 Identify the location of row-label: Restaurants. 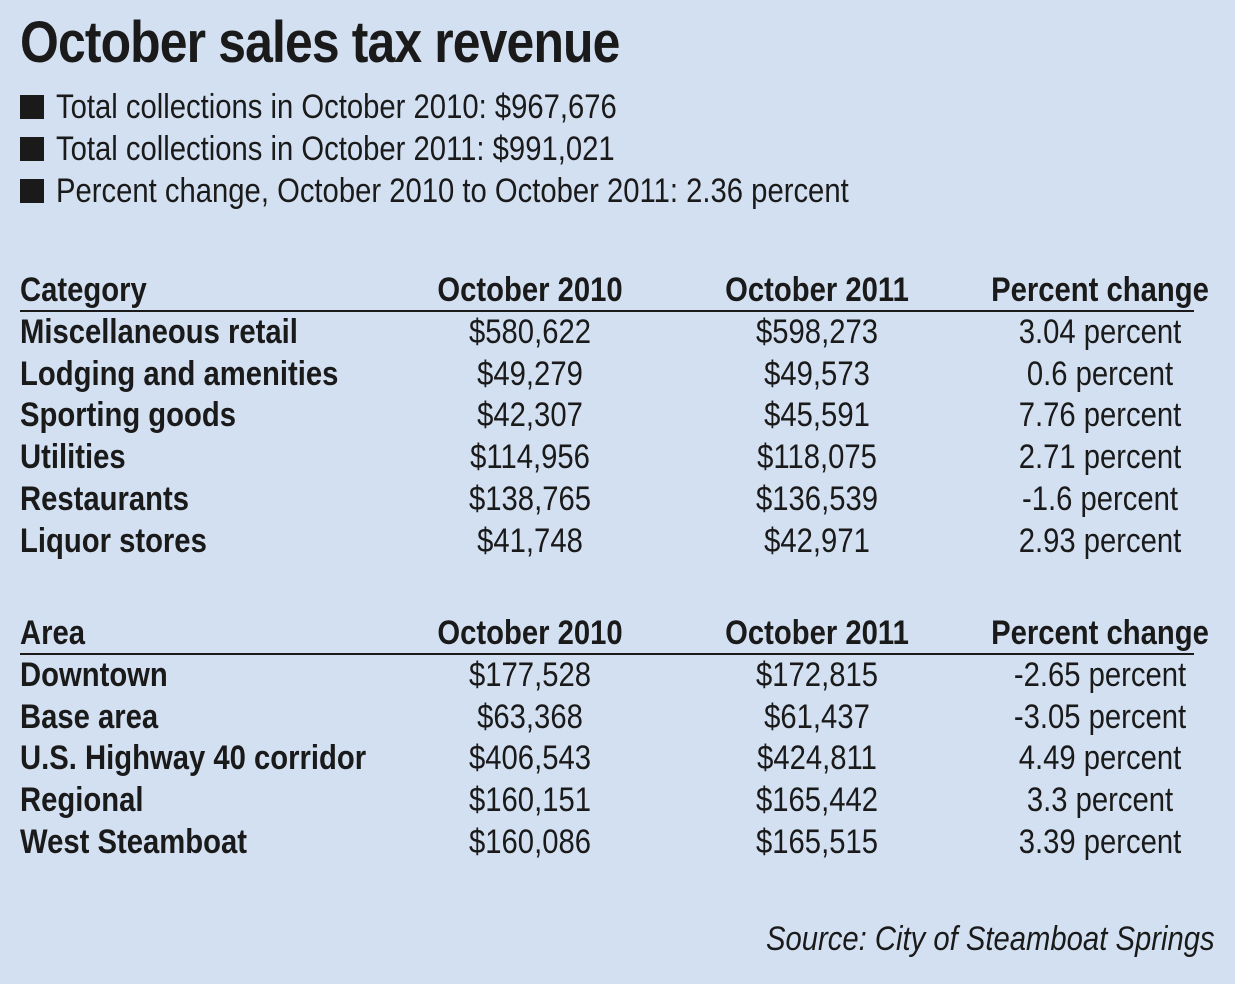
(105, 498).